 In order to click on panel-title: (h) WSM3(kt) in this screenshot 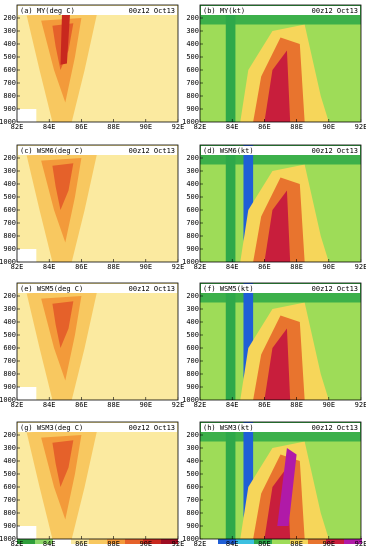, I will do `click(228, 428)`.